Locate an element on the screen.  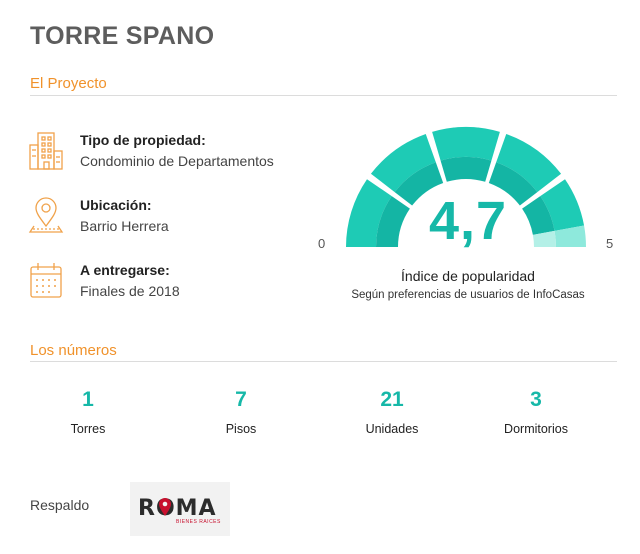
stat-caption: Torres is located at coordinates (88, 429).